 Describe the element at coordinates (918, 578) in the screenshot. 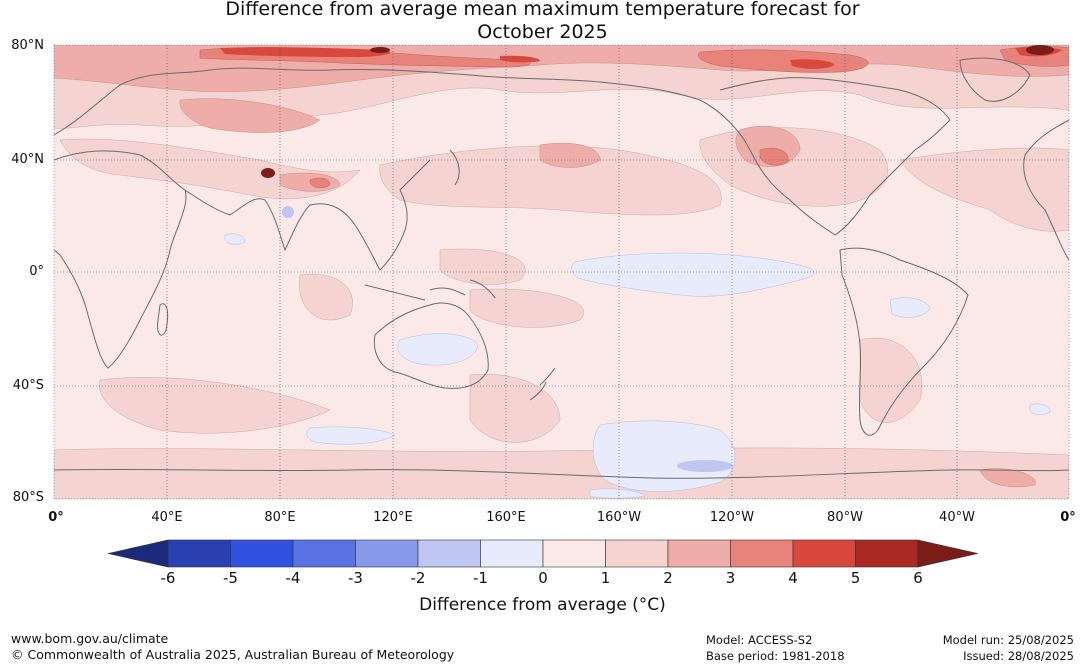

I see `colorbar-tick-label: 6` at that location.